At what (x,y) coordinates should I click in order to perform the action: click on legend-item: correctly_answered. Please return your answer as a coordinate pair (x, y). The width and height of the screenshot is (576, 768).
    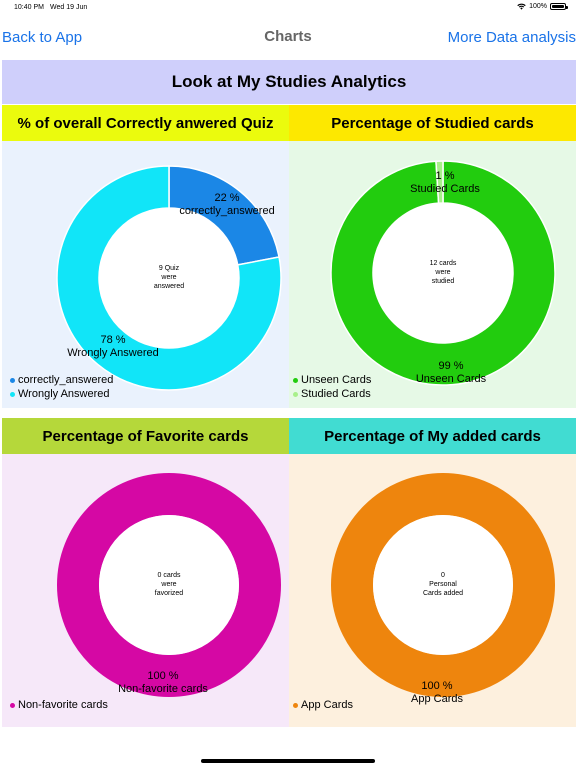
    Looking at the image, I should click on (61, 380).